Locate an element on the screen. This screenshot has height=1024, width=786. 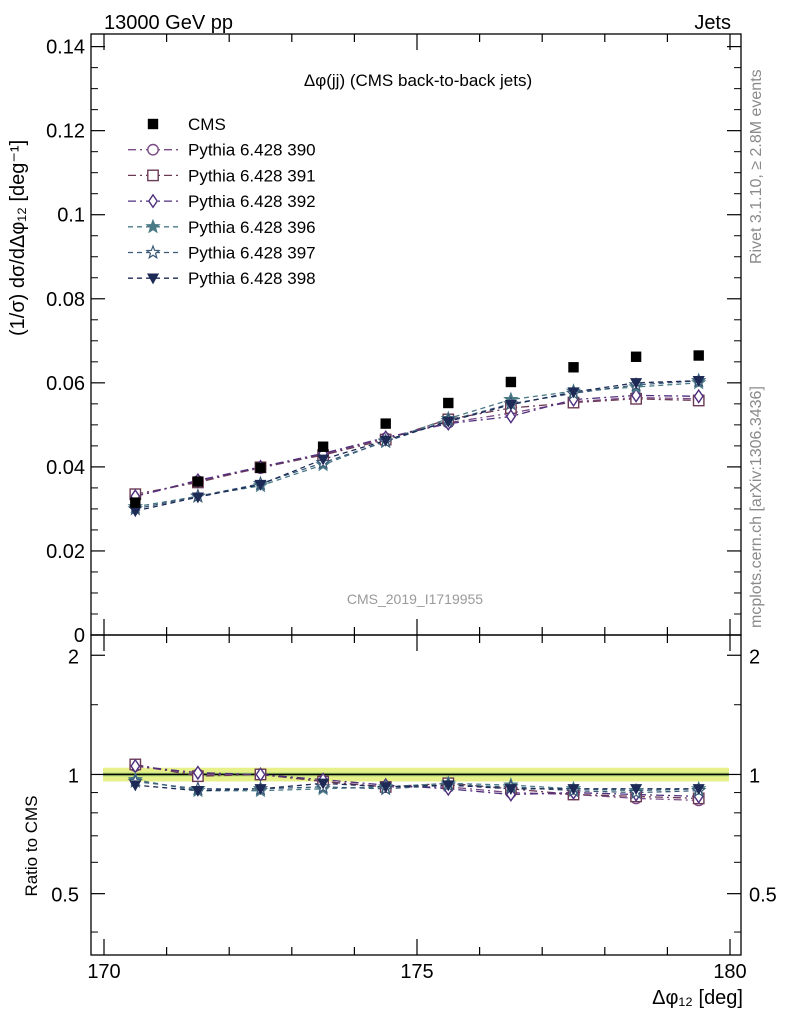
legend-label-1: Pythia 6.428 391 is located at coordinates (252, 175).